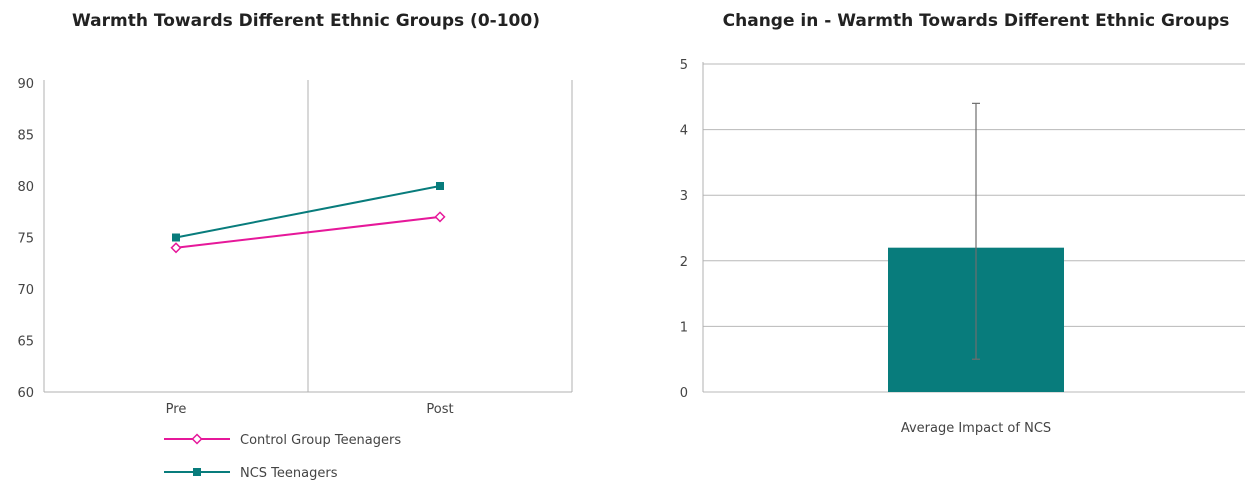 The width and height of the screenshot is (1245, 487). I want to click on line-y-tick-label: 85, so click(25, 136).